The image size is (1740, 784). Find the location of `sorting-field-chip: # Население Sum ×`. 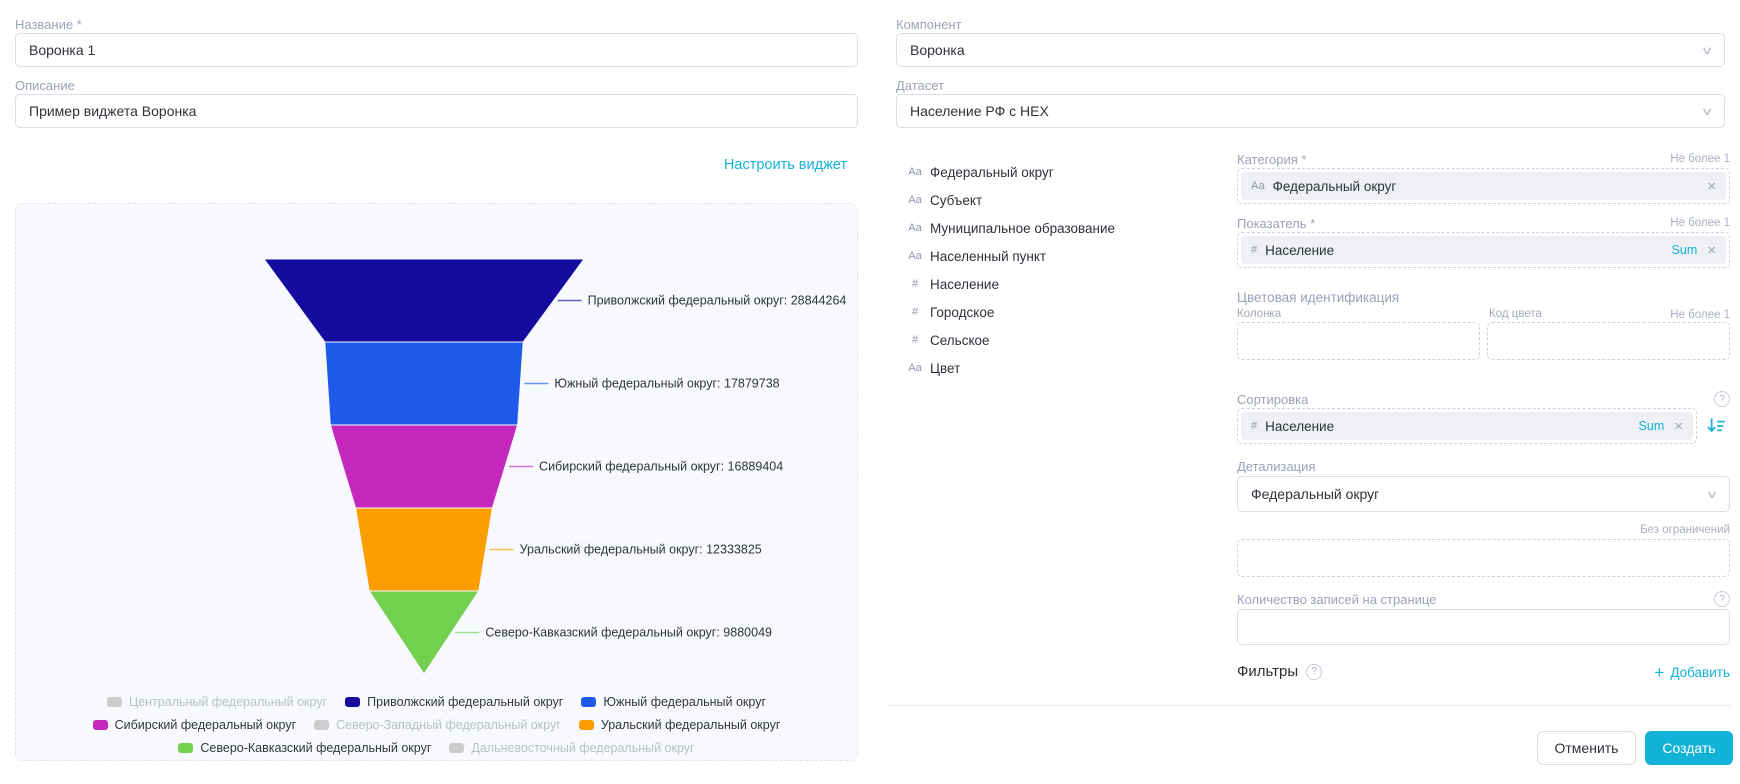

sorting-field-chip: # Население Sum × is located at coordinates (1467, 426).